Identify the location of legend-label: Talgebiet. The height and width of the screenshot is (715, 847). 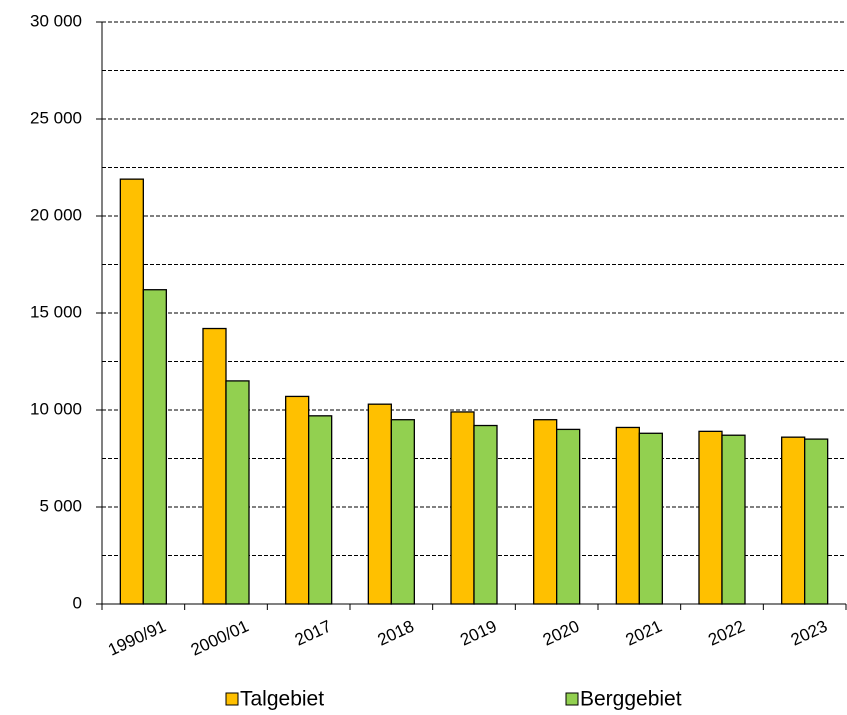
(282, 699).